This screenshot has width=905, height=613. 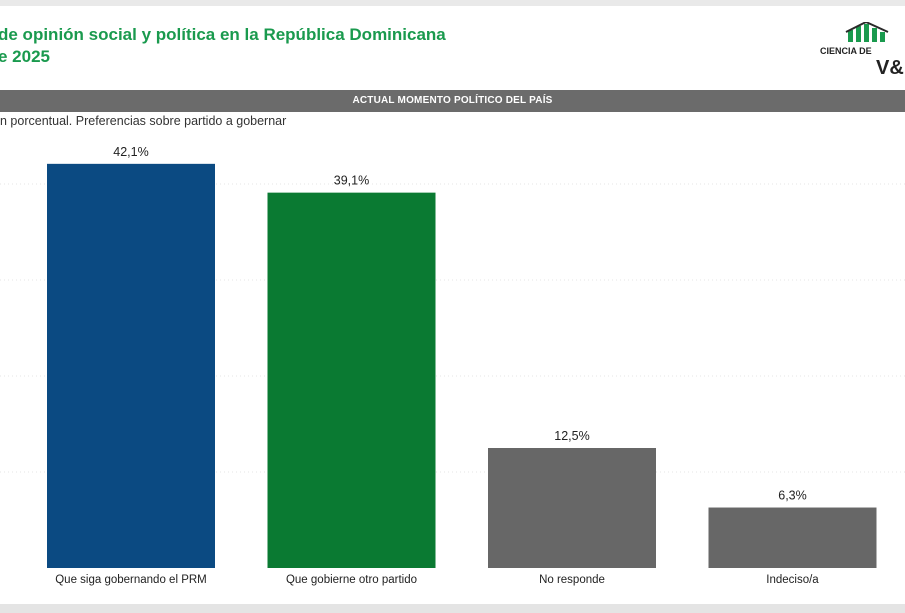 What do you see at coordinates (130, 152) in the screenshot?
I see `bar-value-label: 42,1%` at bounding box center [130, 152].